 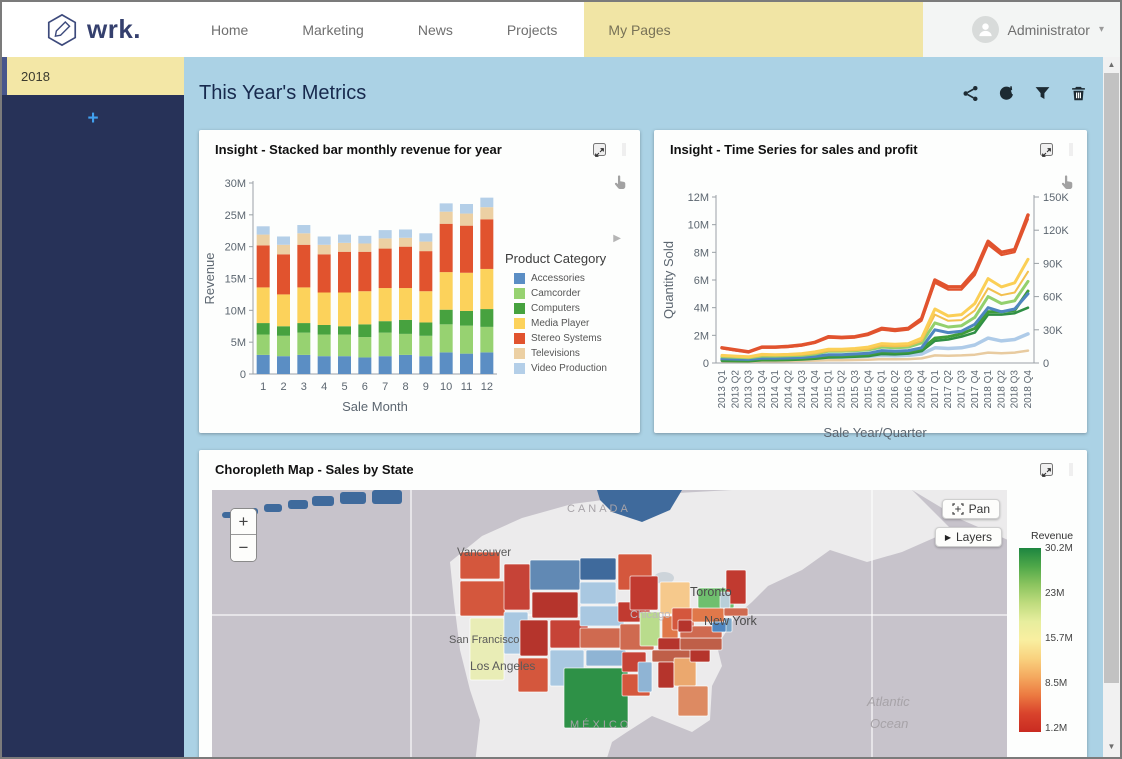 What do you see at coordinates (736, 612) in the screenshot?
I see `state-MA` at bounding box center [736, 612].